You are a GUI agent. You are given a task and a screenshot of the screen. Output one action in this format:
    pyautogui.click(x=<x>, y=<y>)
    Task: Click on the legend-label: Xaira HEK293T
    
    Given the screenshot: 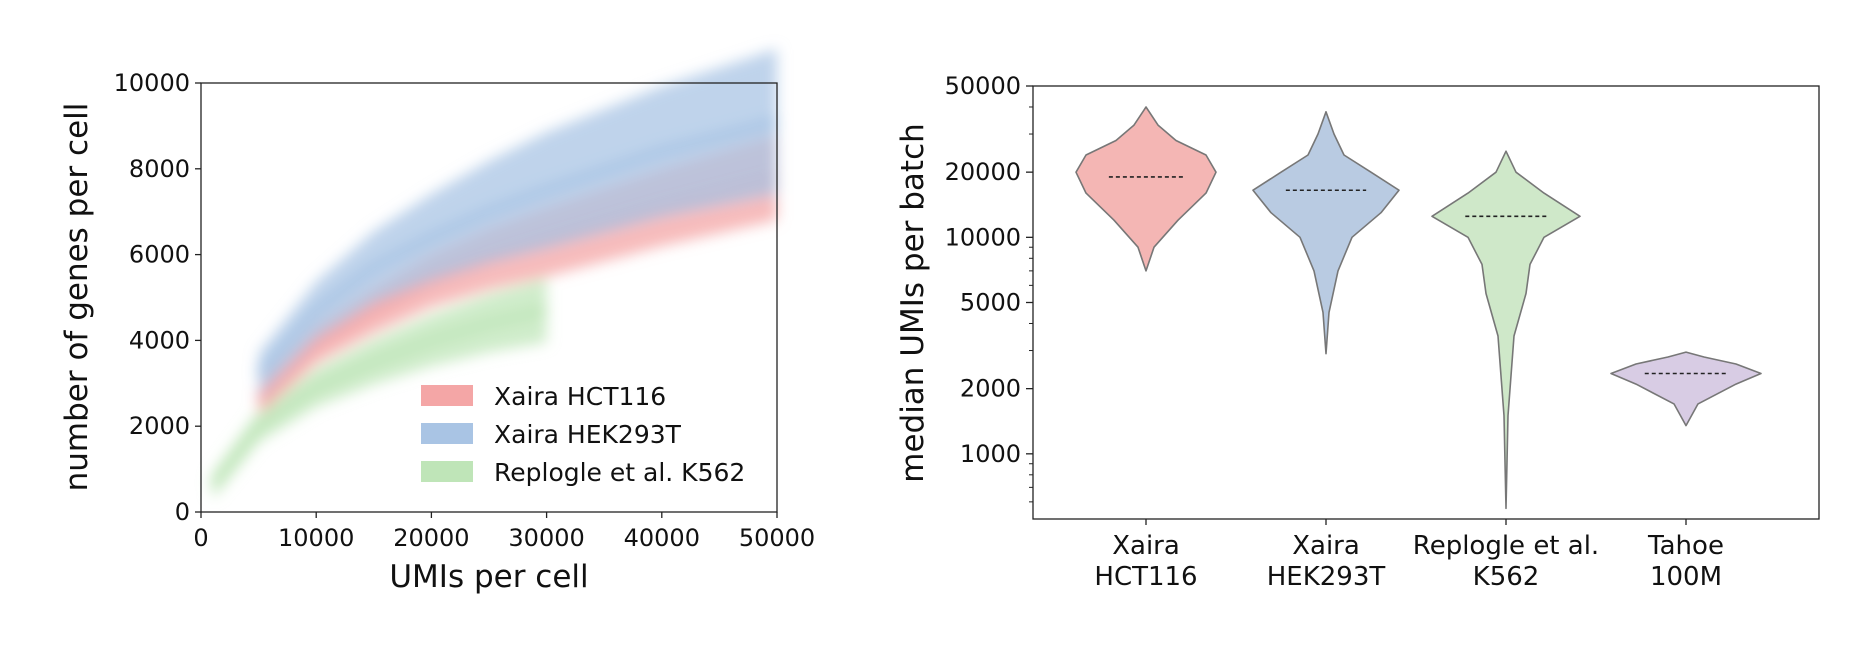 What is the action you would take?
    pyautogui.click(x=588, y=434)
    